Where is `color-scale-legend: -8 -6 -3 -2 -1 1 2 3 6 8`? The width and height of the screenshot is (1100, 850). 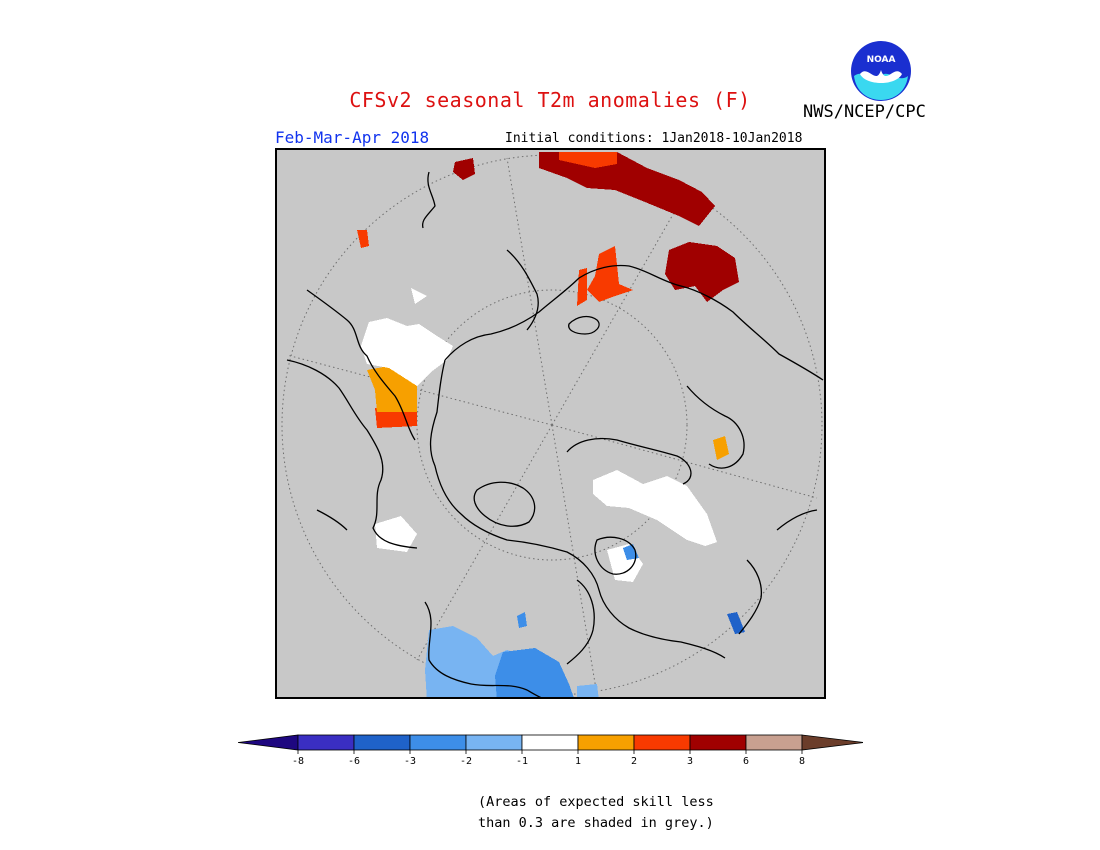
color-scale-legend: -8 -6 -3 -2 -1 1 2 3 6 8 is located at coordinates (551, 750).